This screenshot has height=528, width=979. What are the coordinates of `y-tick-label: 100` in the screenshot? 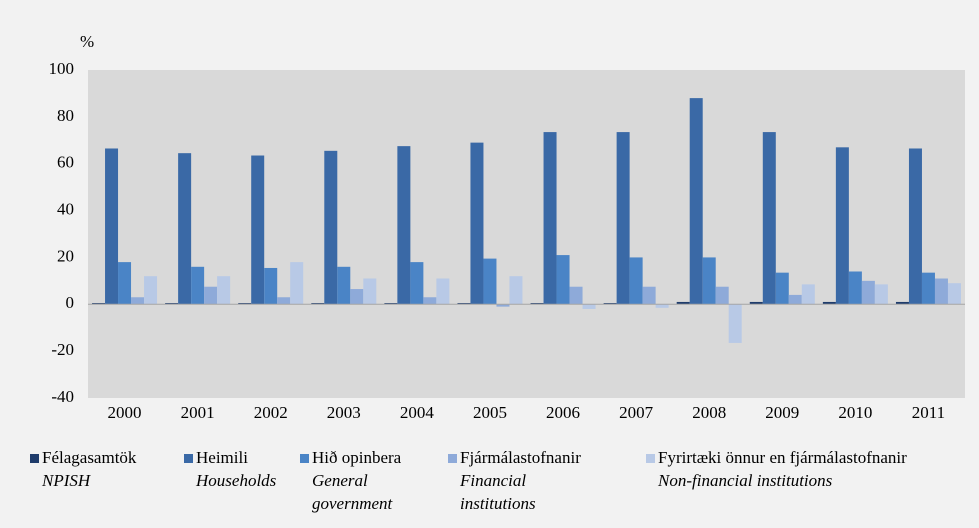 It's located at (62, 68).